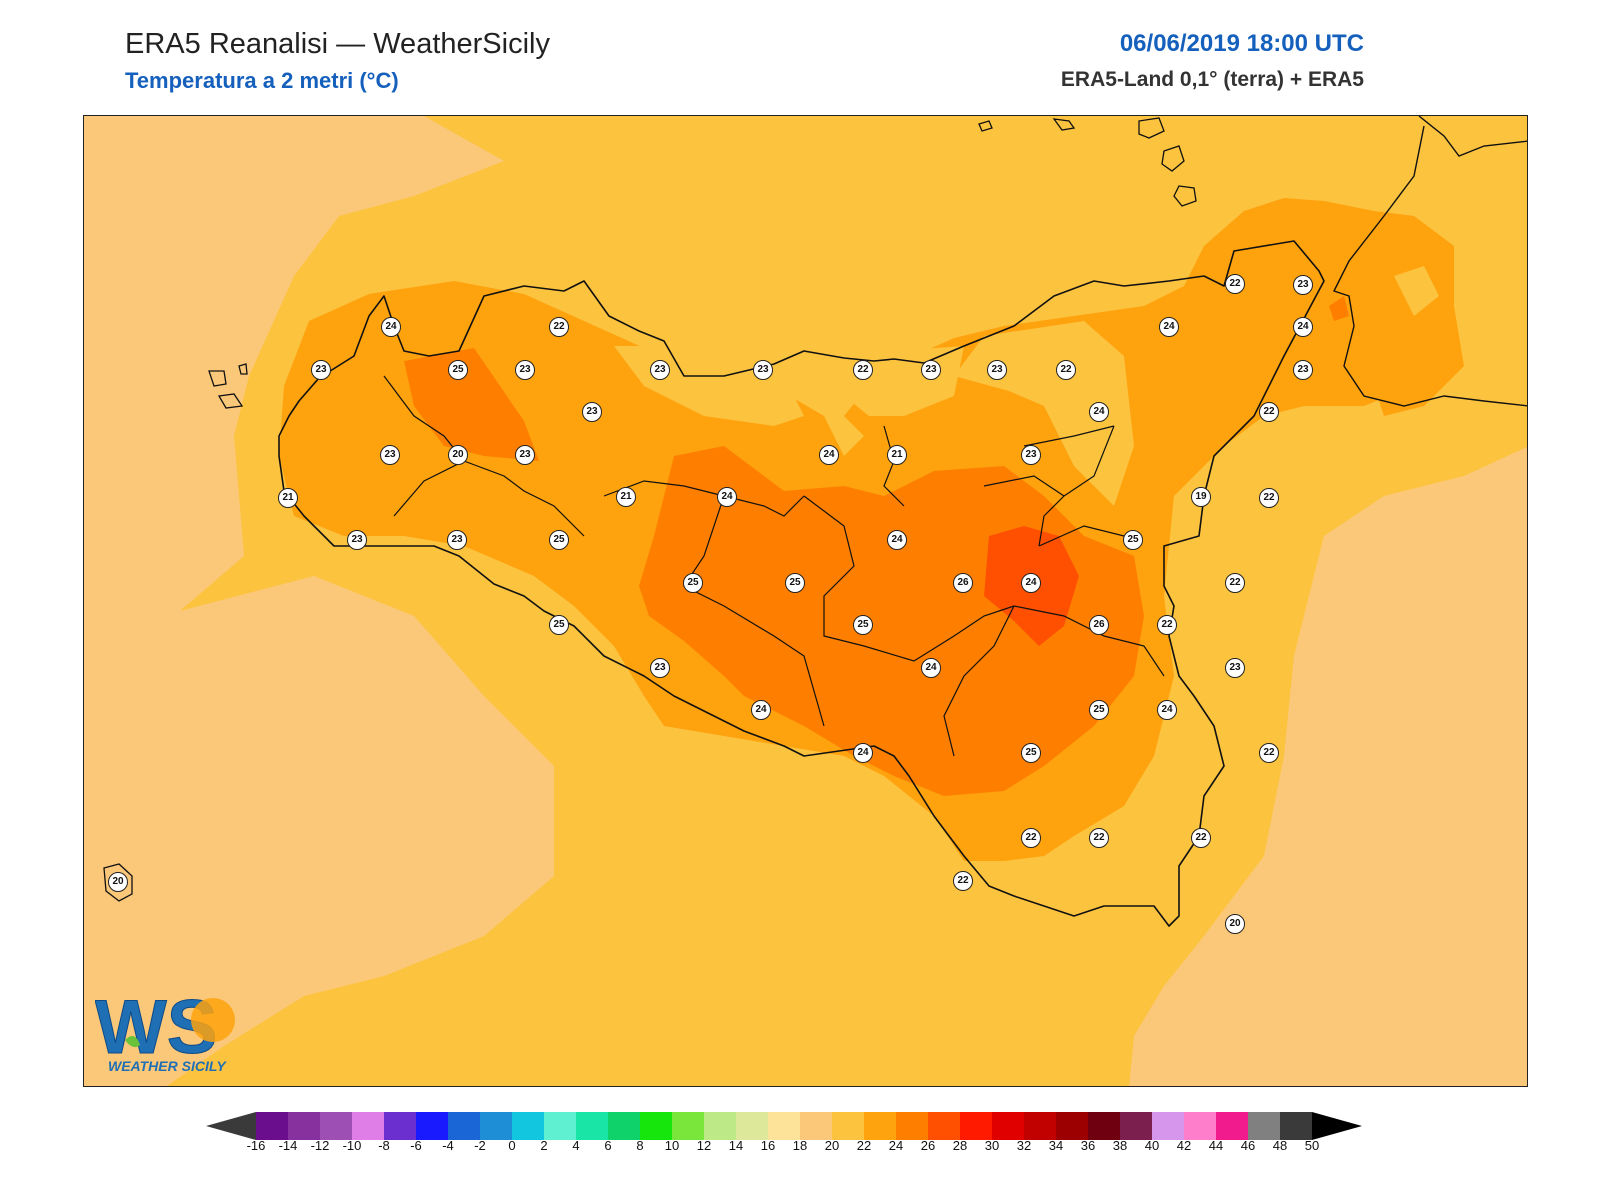  What do you see at coordinates (352, 1145) in the screenshot?
I see `colorbar-tick-label: -10` at bounding box center [352, 1145].